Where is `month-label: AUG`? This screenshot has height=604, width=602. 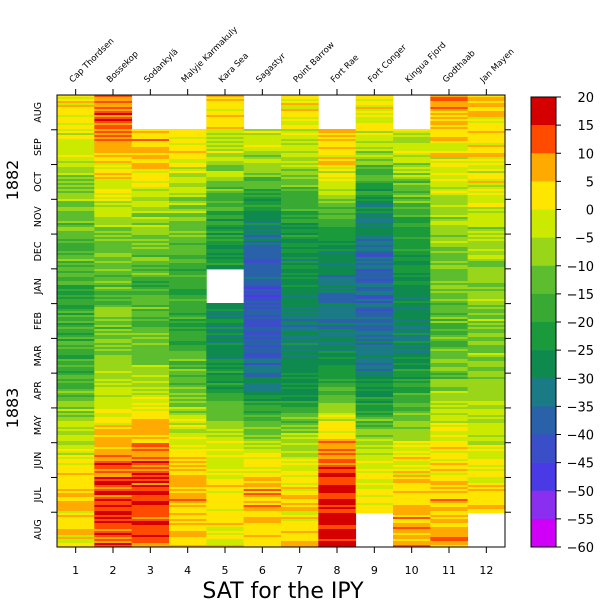
month-label: AUG is located at coordinates (38, 529).